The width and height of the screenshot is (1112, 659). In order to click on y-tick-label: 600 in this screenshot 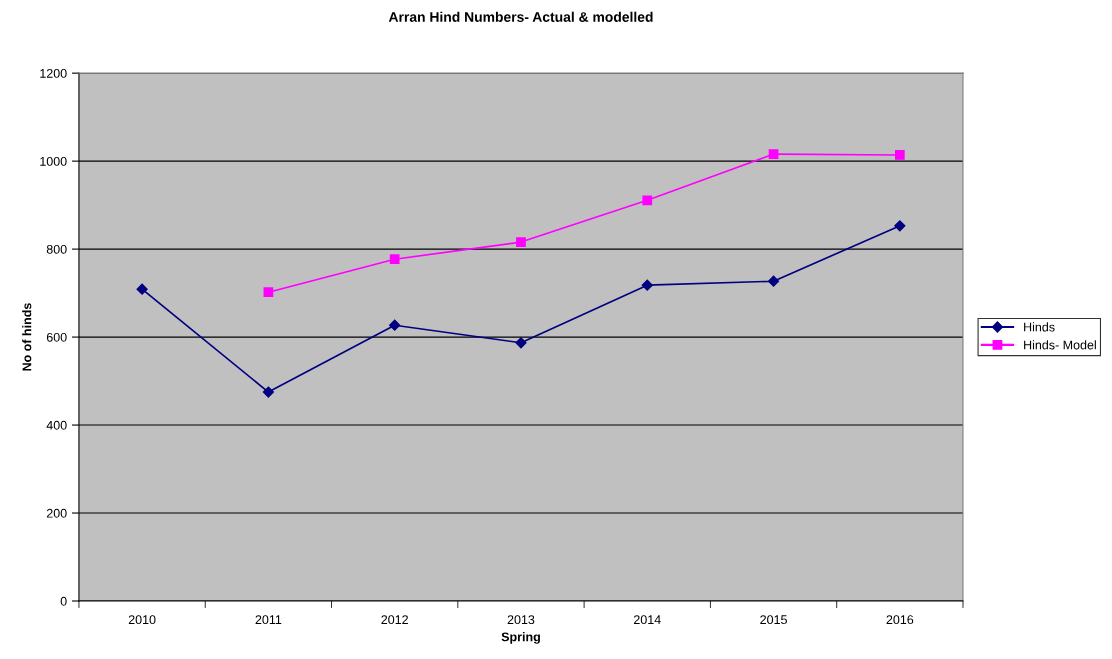, I will do `click(56, 337)`.